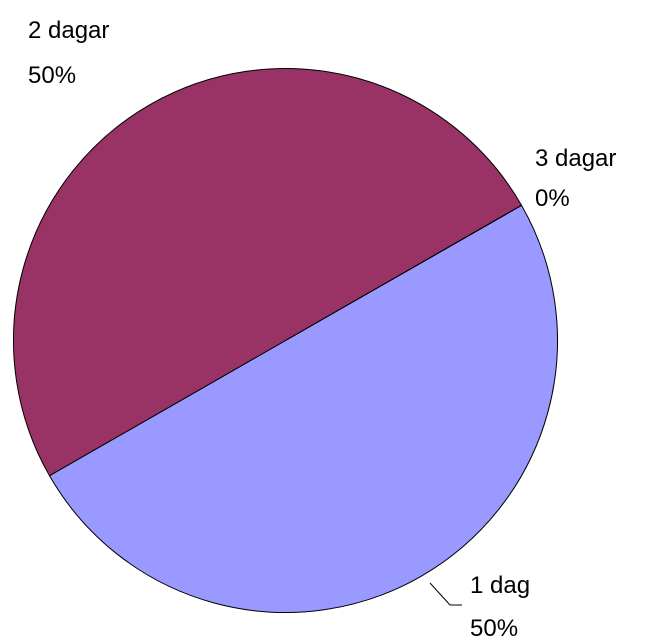 The width and height of the screenshot is (654, 638). I want to click on slice-label: 1 dag, so click(500, 585).